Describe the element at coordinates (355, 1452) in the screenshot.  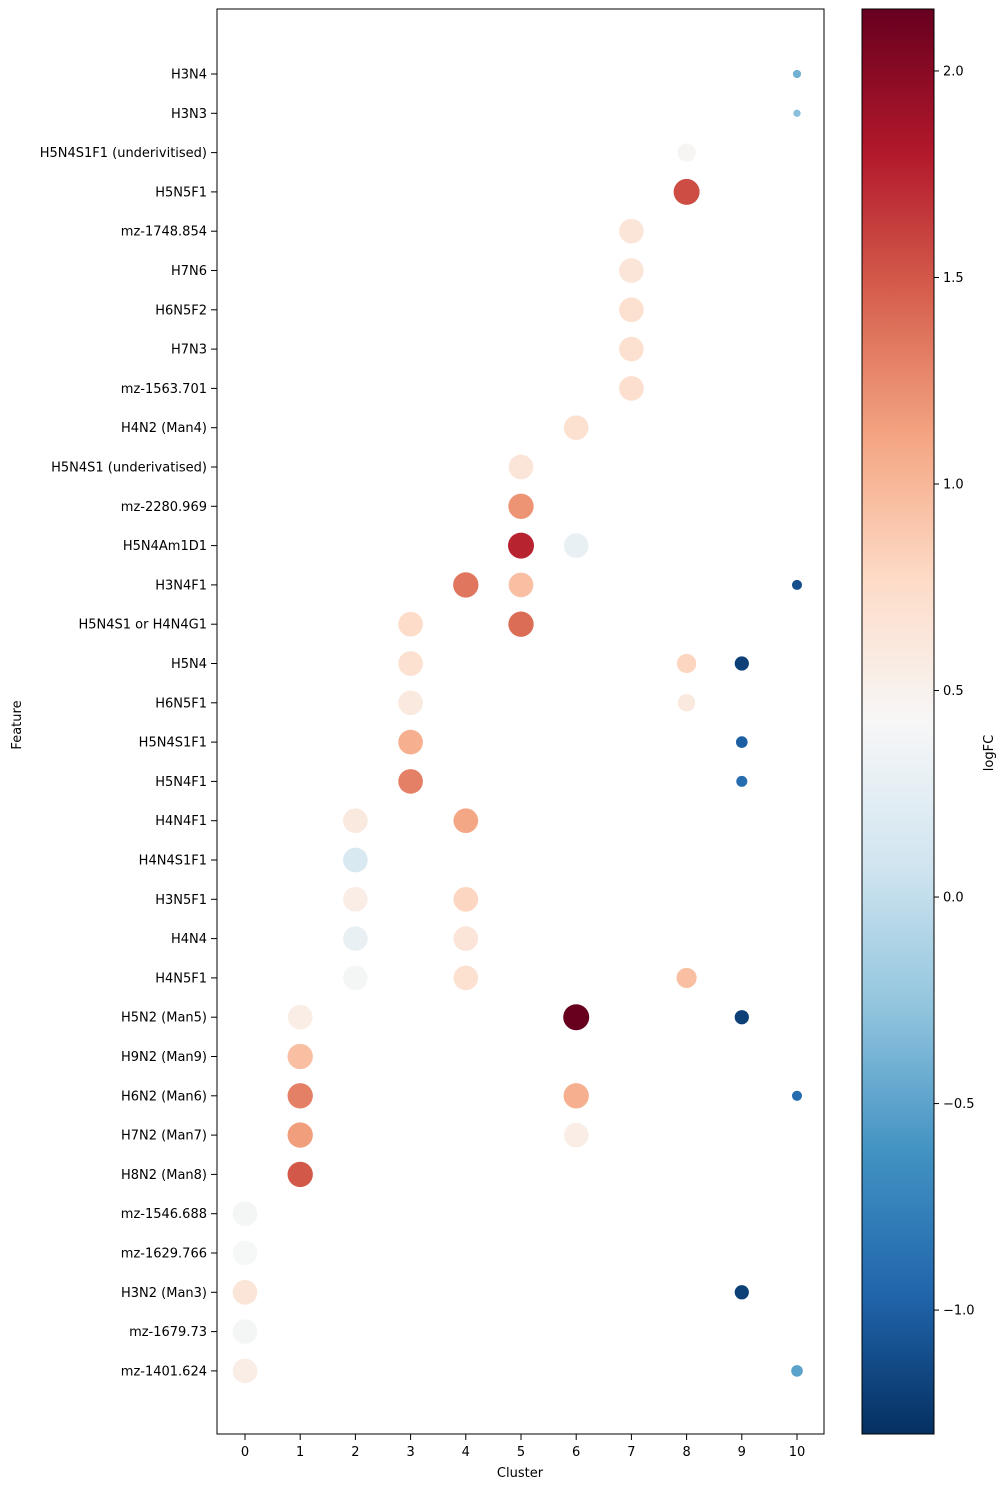
I see `x-tick-label: 2` at that location.